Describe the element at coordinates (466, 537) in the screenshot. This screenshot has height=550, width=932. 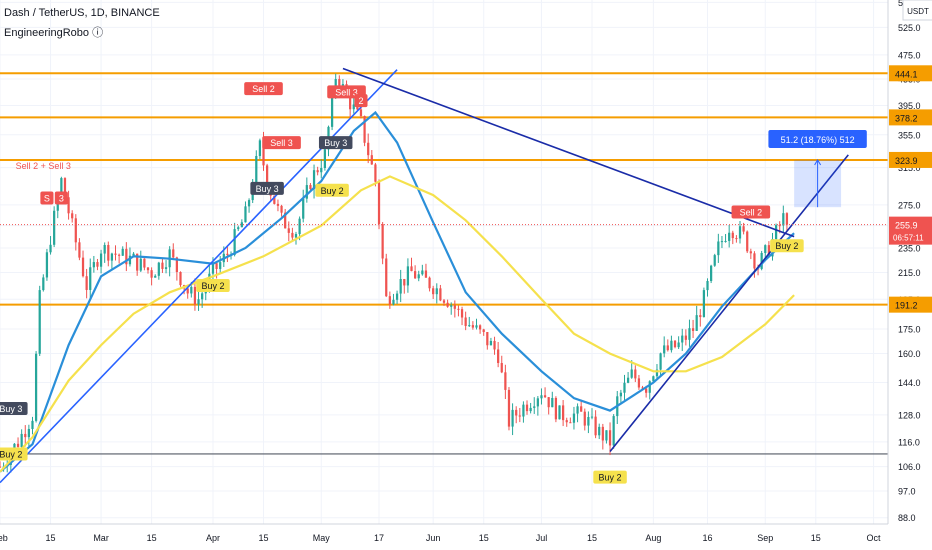
I see `time-axis-bg` at that location.